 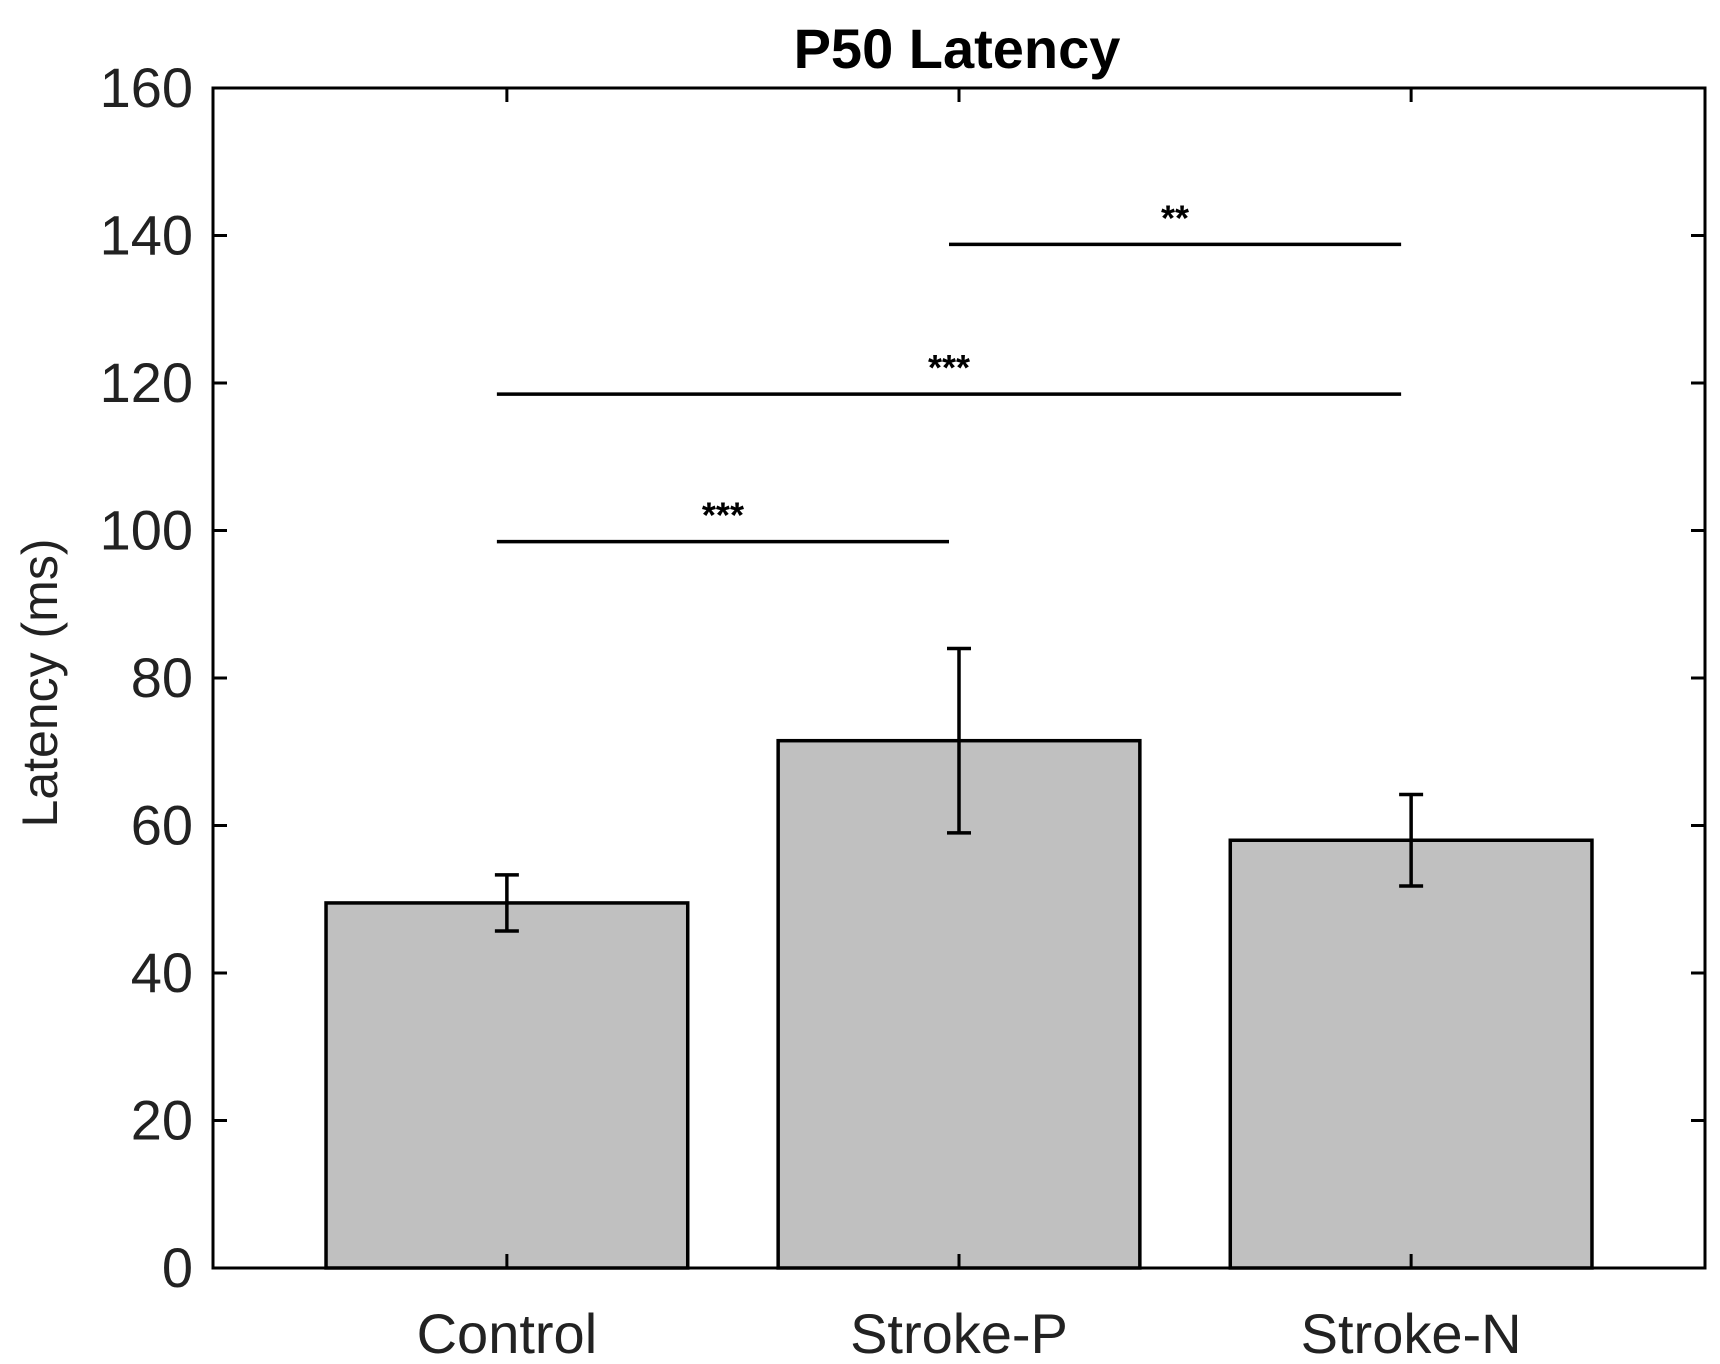 What do you see at coordinates (146, 530) in the screenshot?
I see `y-tick-label: 100` at bounding box center [146, 530].